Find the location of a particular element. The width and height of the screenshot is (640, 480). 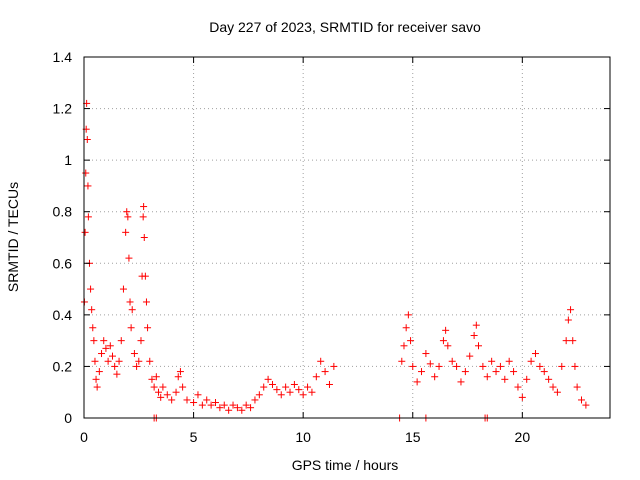

x-tick-label: 20 is located at coordinates (523, 437).